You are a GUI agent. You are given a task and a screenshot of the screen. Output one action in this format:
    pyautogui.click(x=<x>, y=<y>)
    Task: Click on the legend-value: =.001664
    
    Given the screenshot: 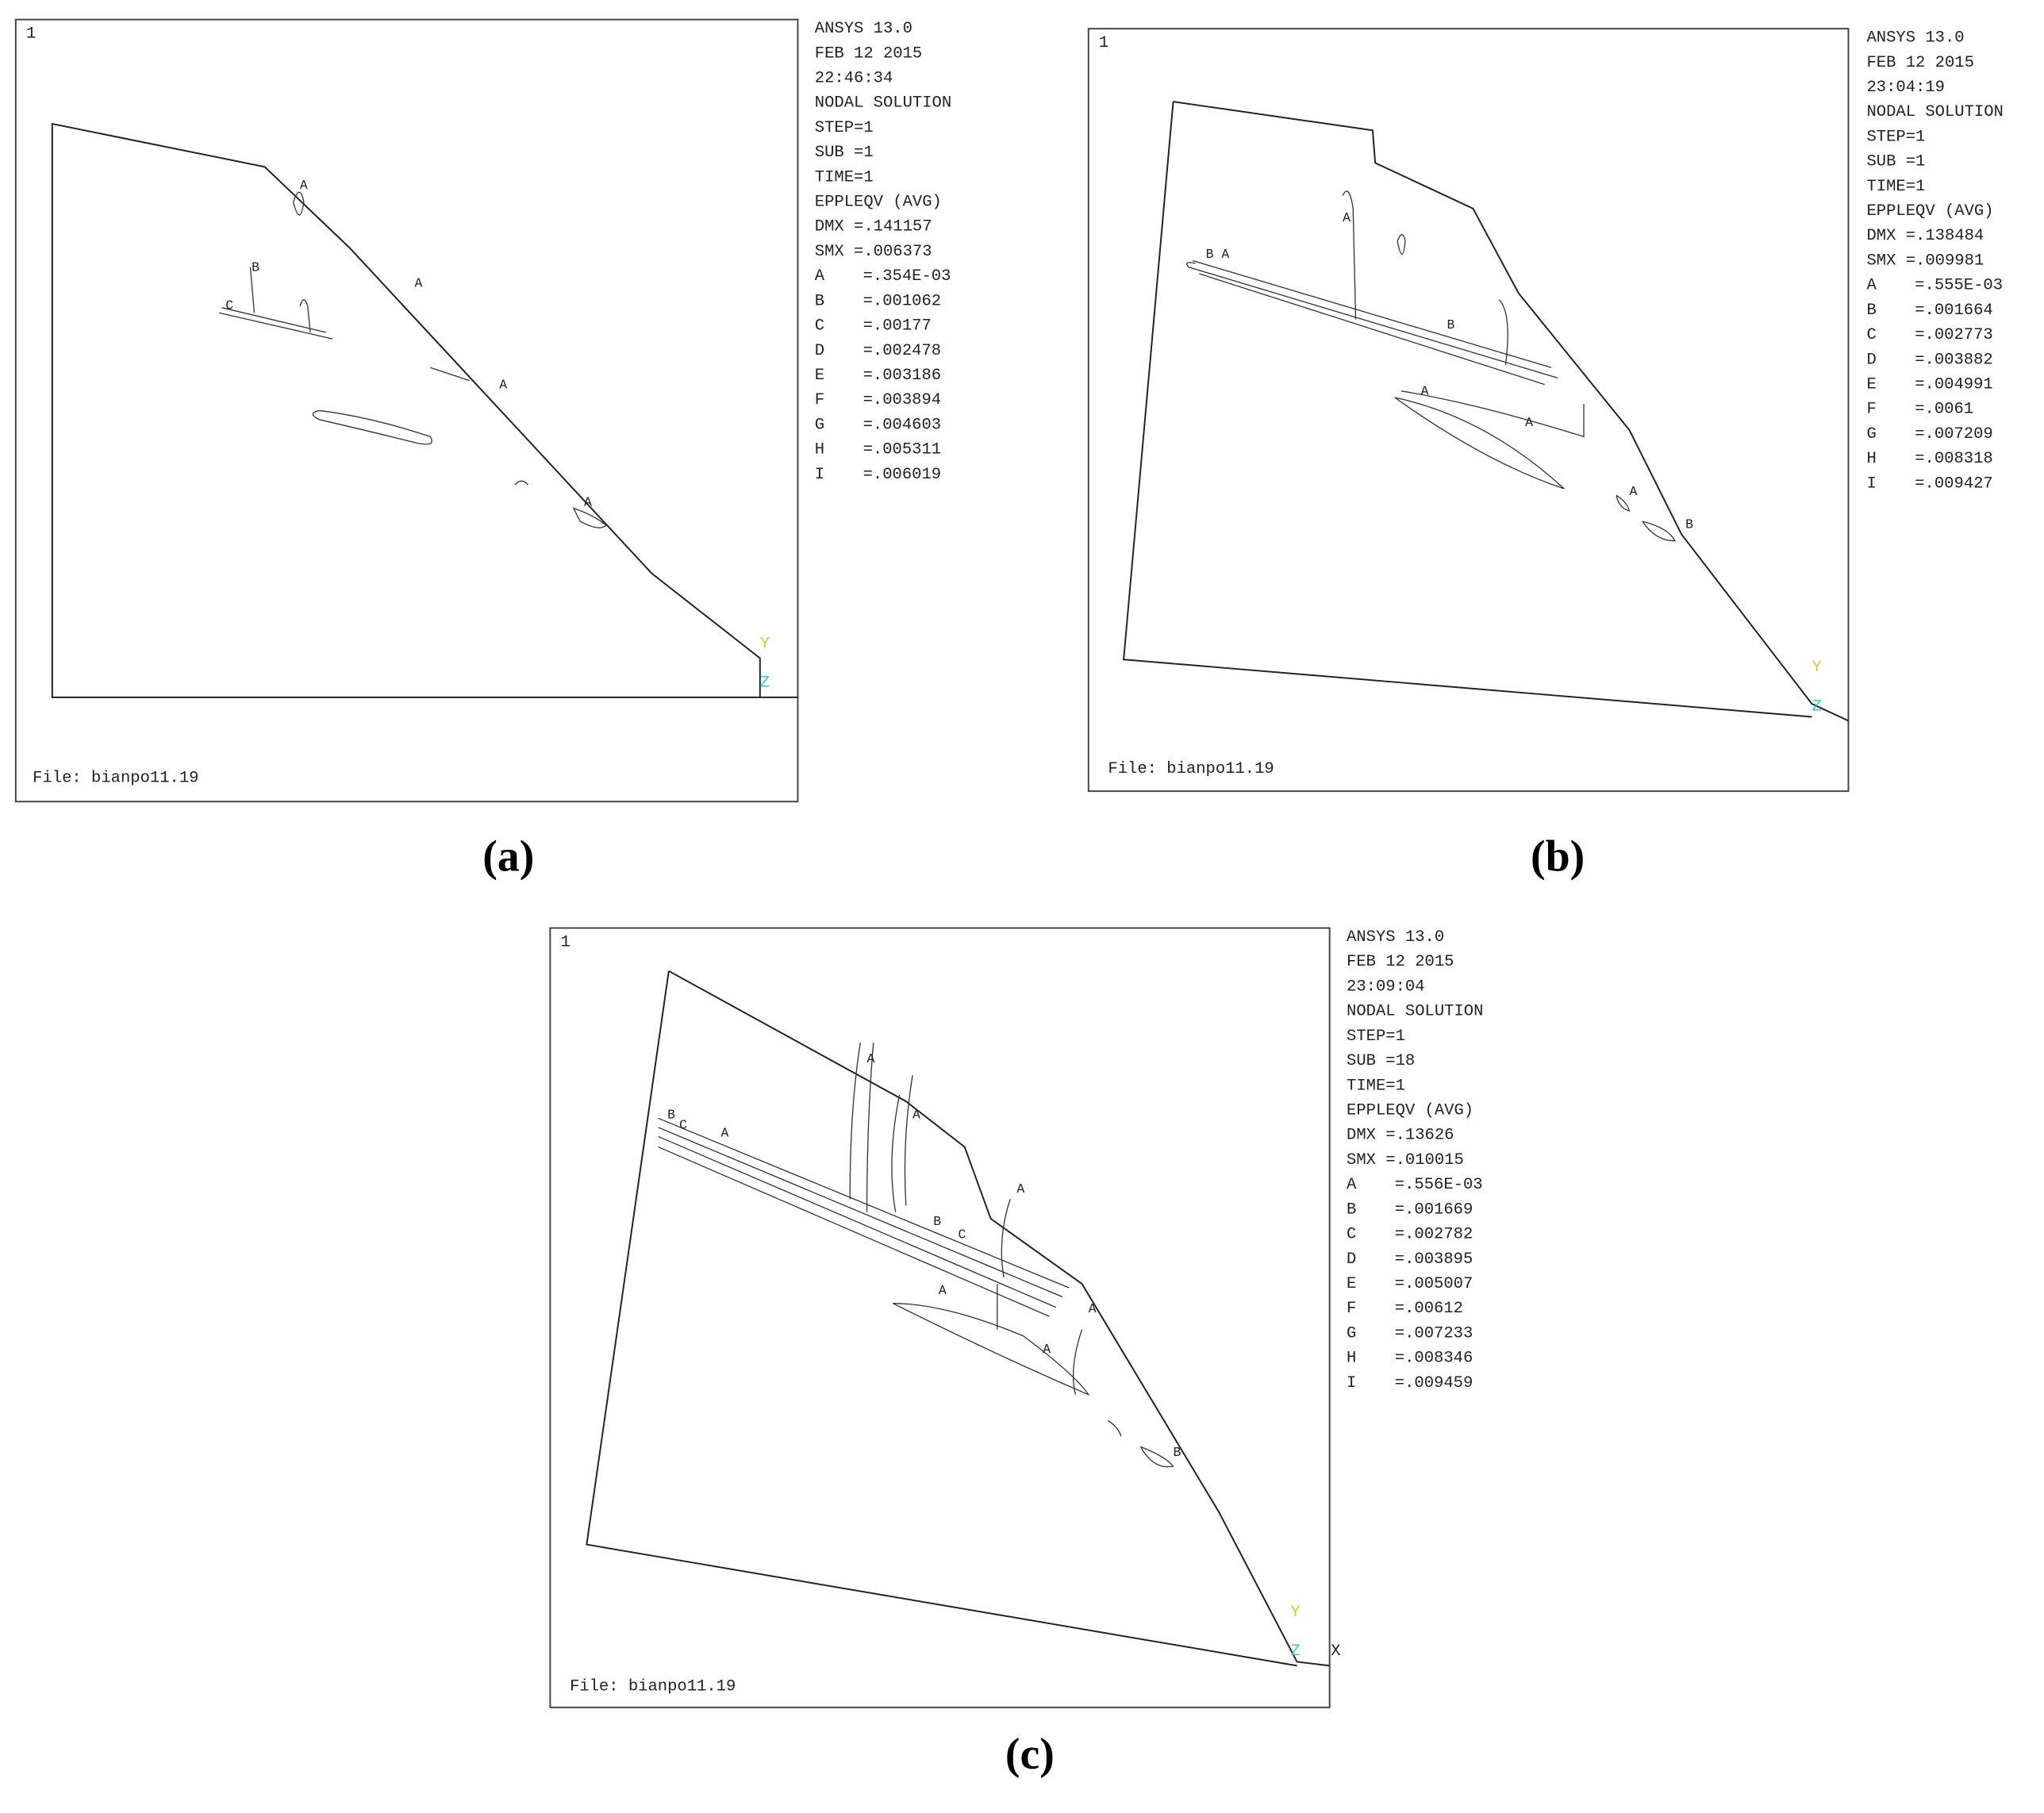 What is the action you would take?
    pyautogui.click(x=1954, y=311)
    